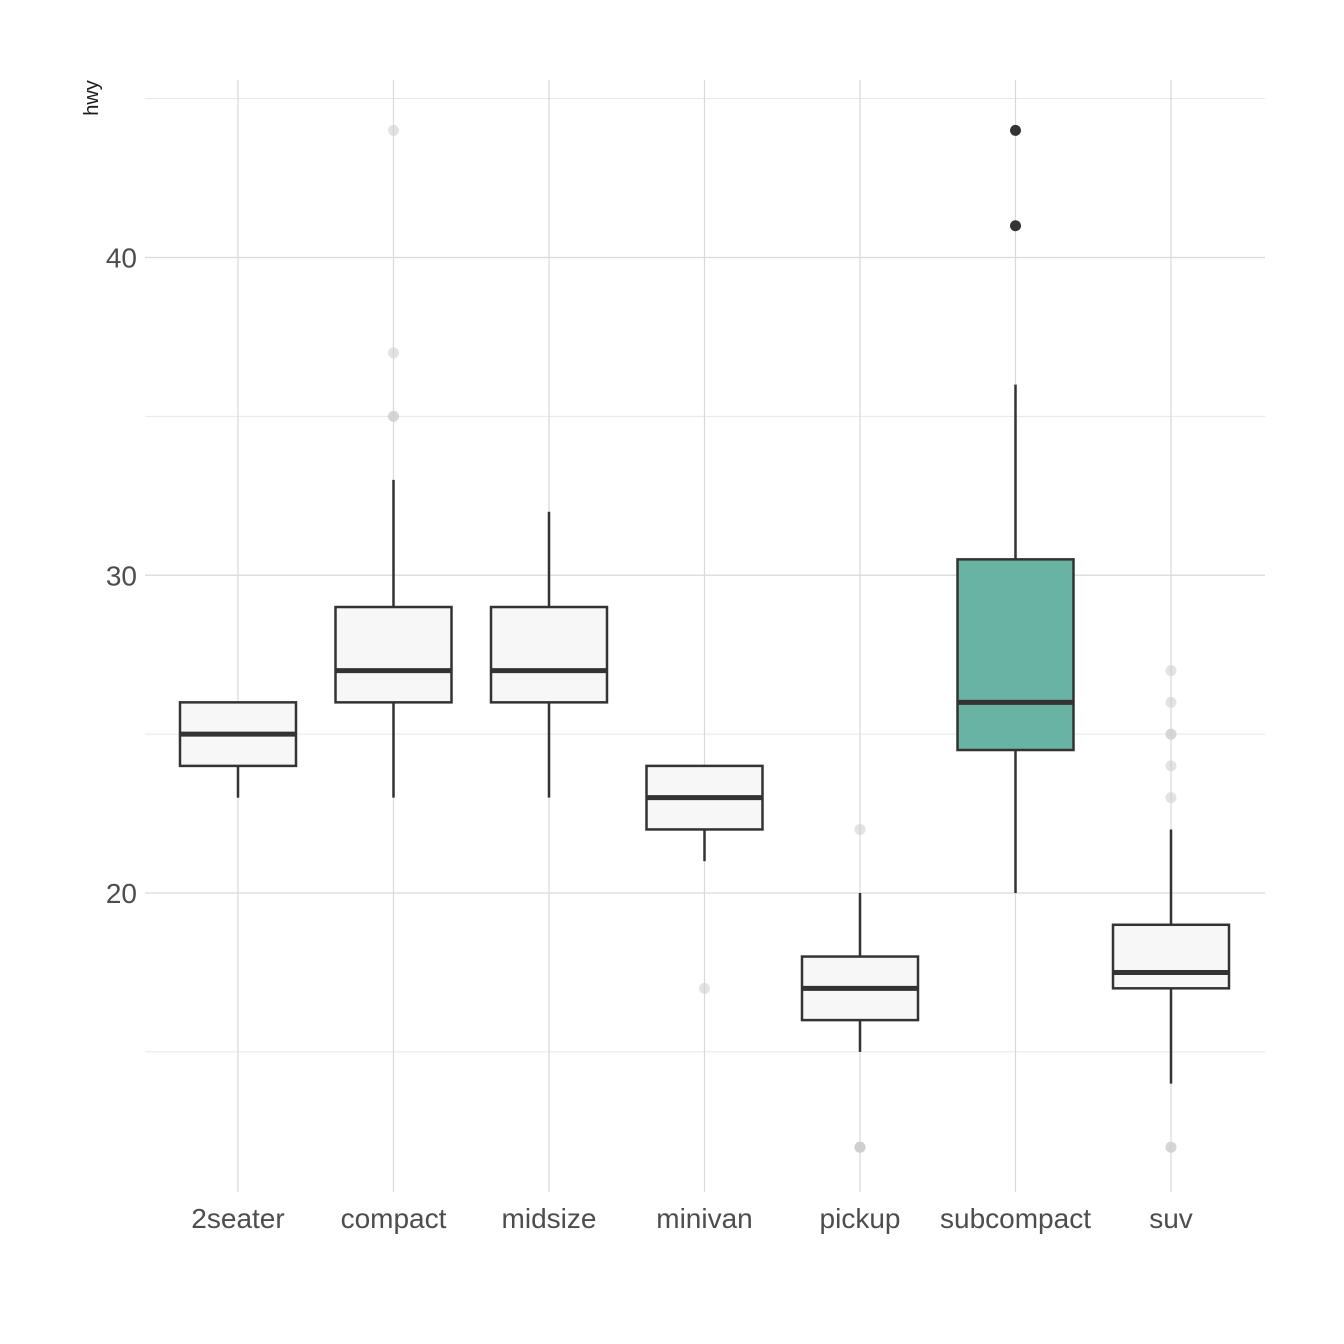  Describe the element at coordinates (393, 461) in the screenshot. I see `box-compact` at that location.